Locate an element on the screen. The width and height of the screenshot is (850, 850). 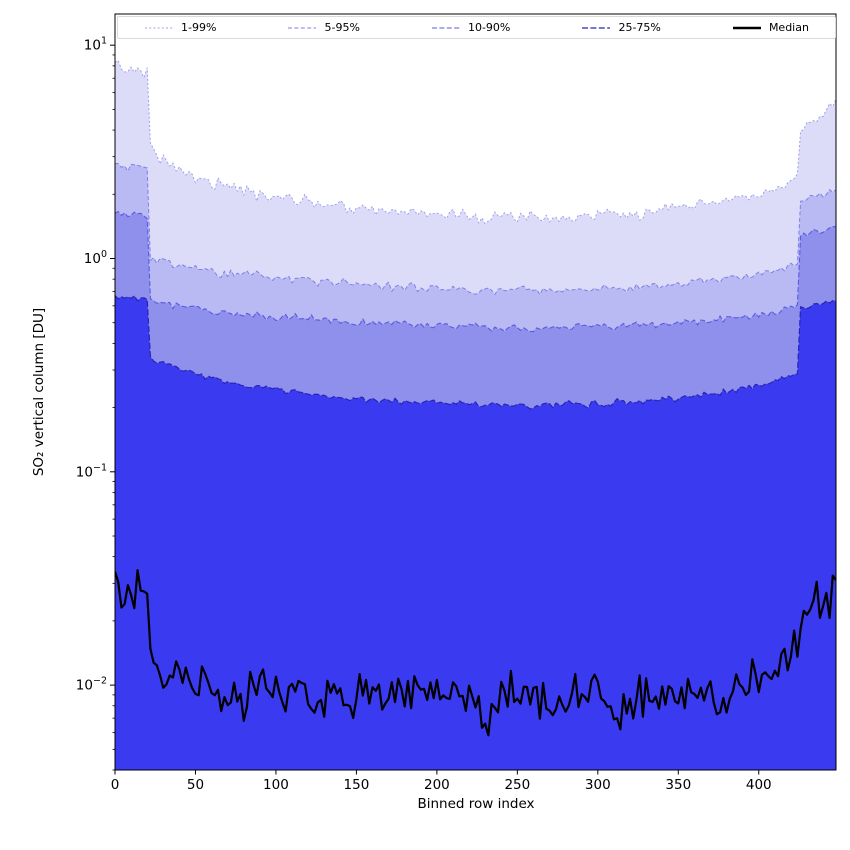
x-tick-label: 250 is located at coordinates (517, 785).